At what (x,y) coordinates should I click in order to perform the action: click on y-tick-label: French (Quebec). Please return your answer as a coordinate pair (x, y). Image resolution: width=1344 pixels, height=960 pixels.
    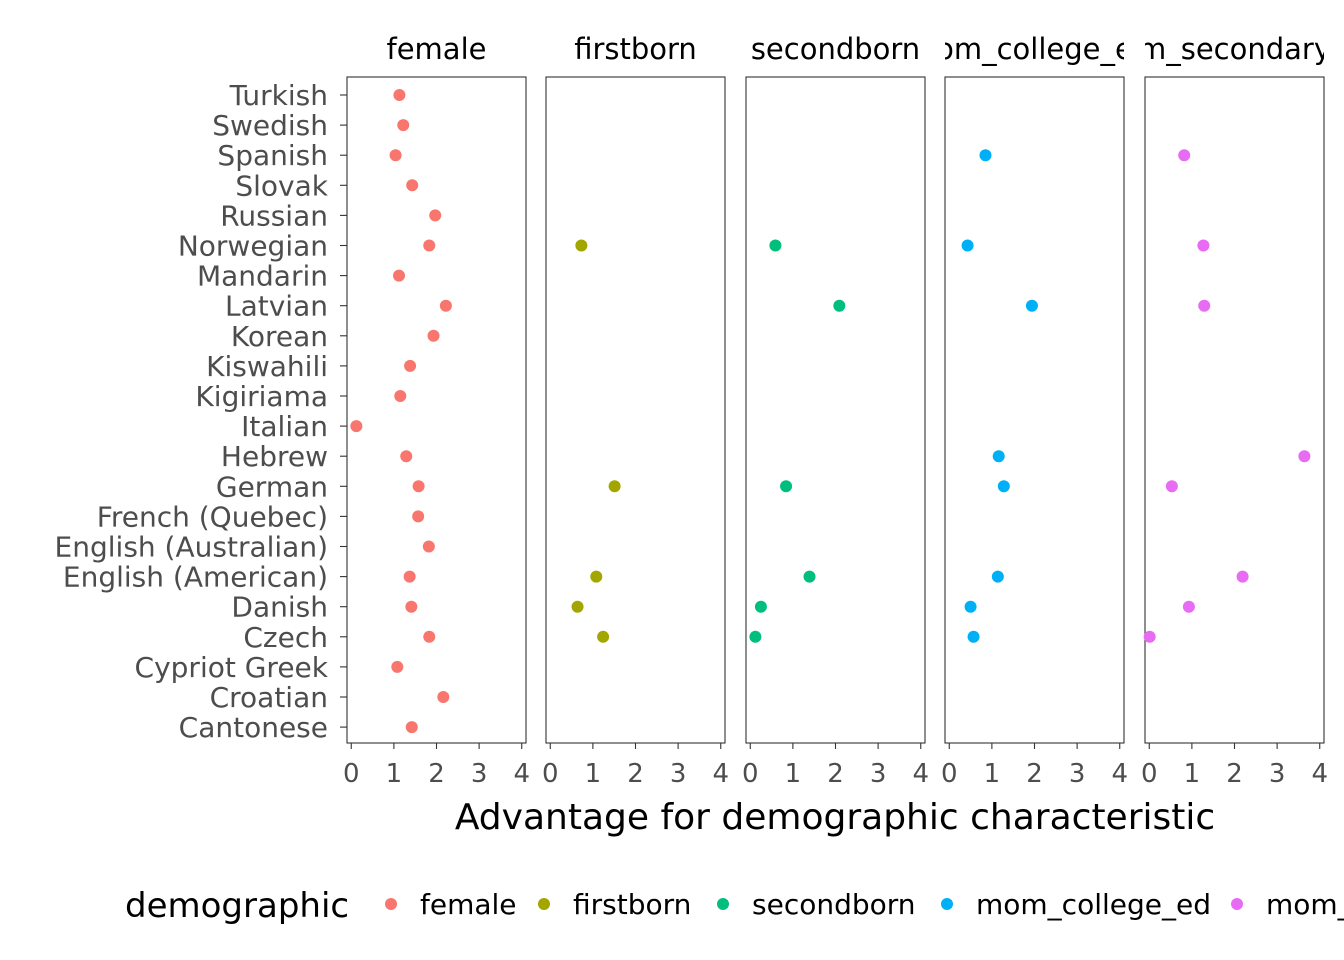
    Looking at the image, I should click on (212, 516).